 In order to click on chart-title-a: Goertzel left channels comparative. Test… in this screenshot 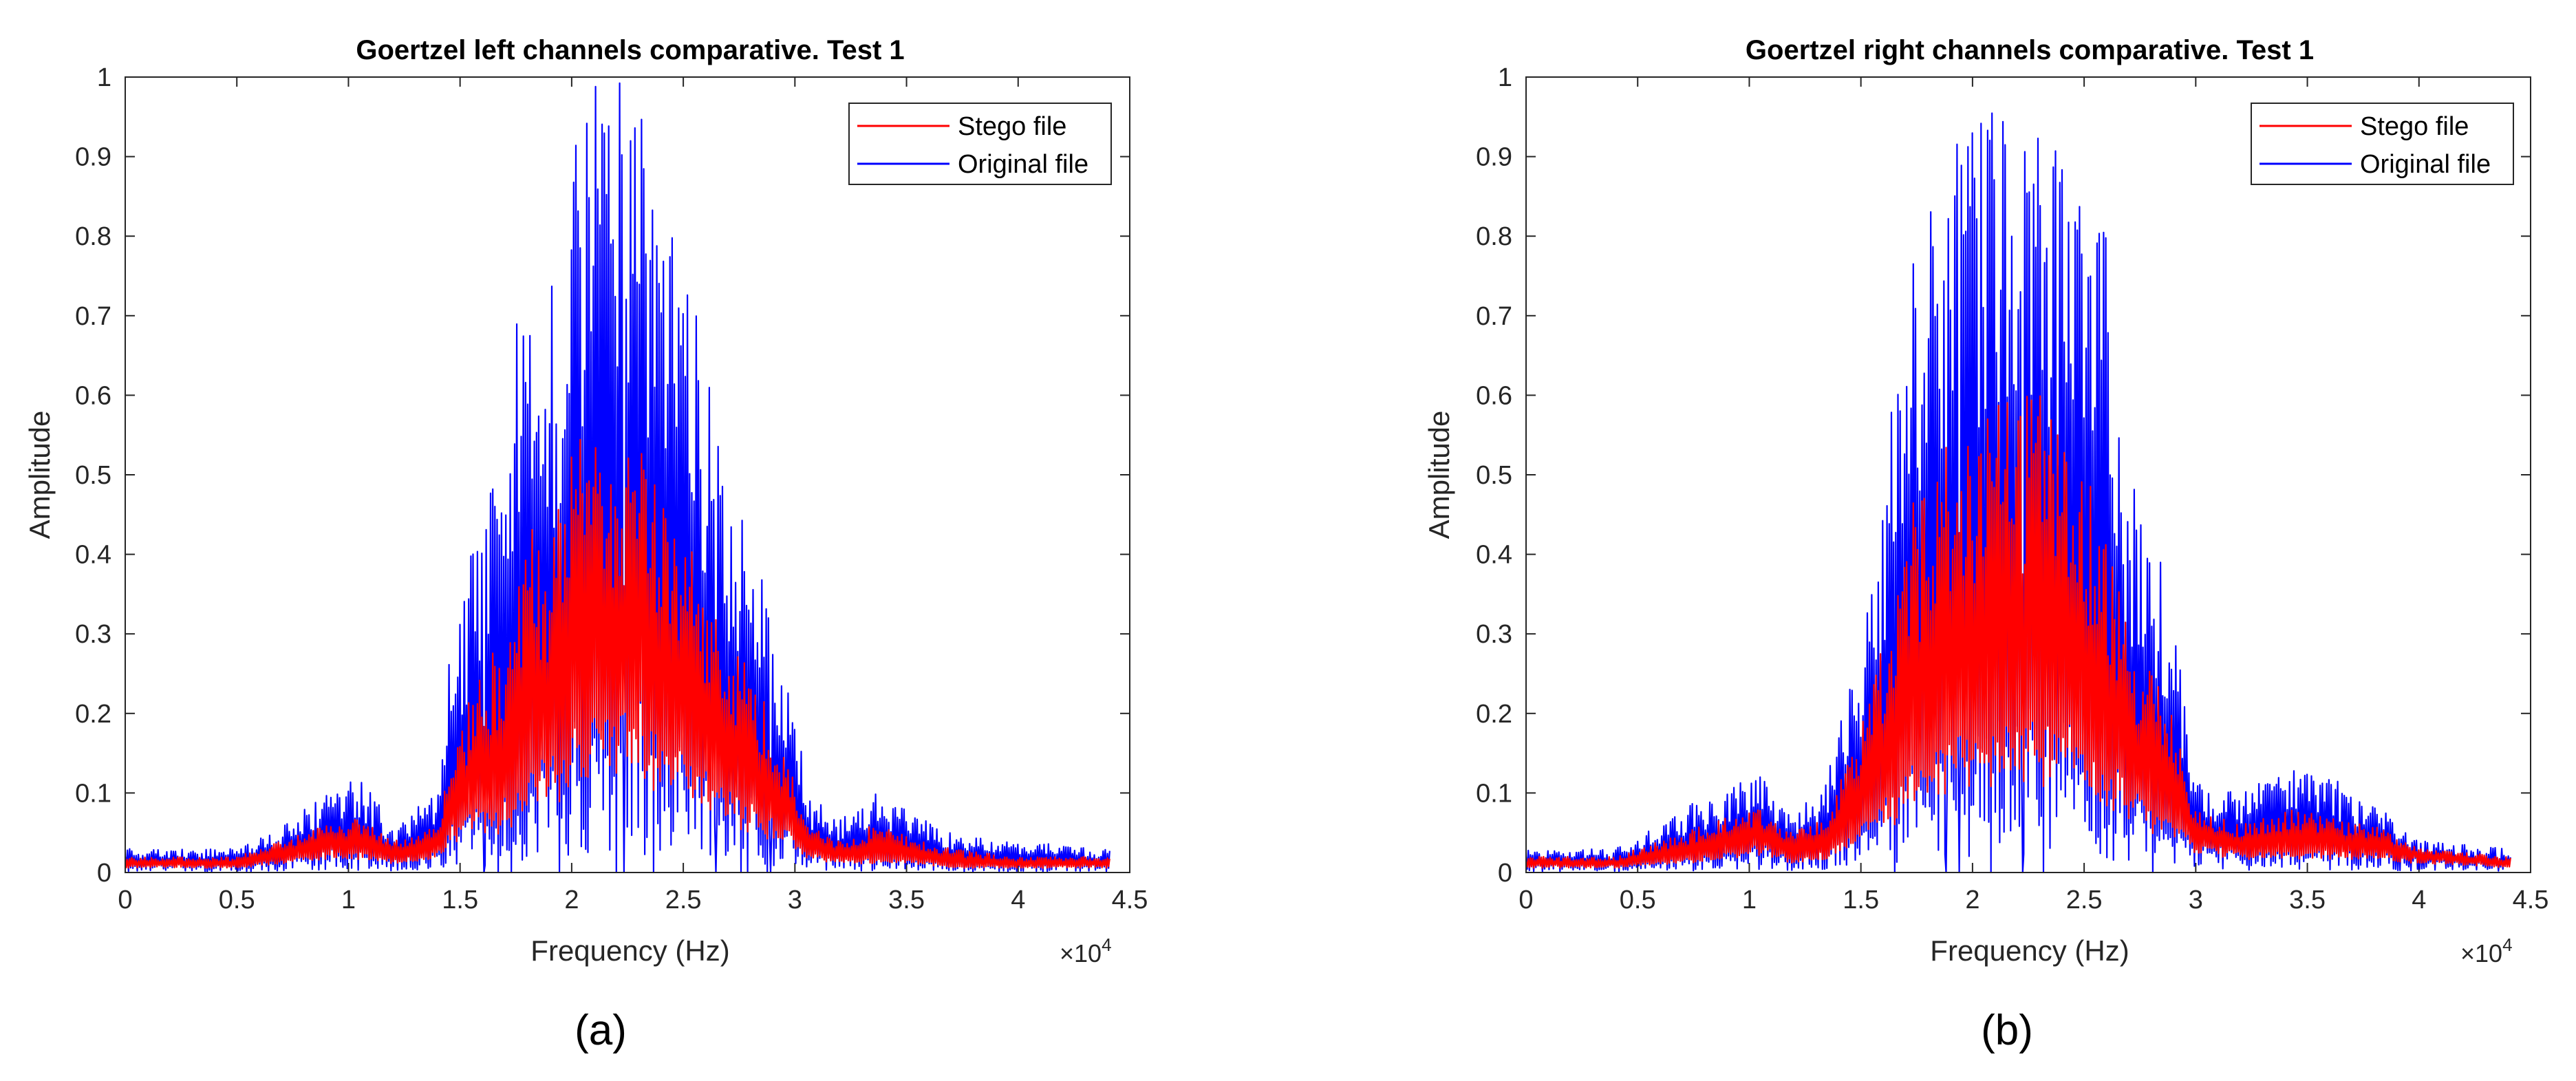, I will do `click(630, 50)`.